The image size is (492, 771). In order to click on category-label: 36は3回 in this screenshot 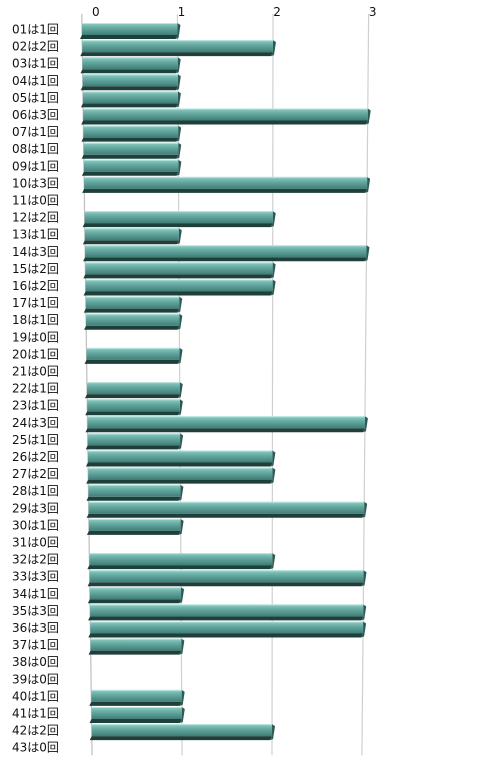, I will do `click(35, 628)`.